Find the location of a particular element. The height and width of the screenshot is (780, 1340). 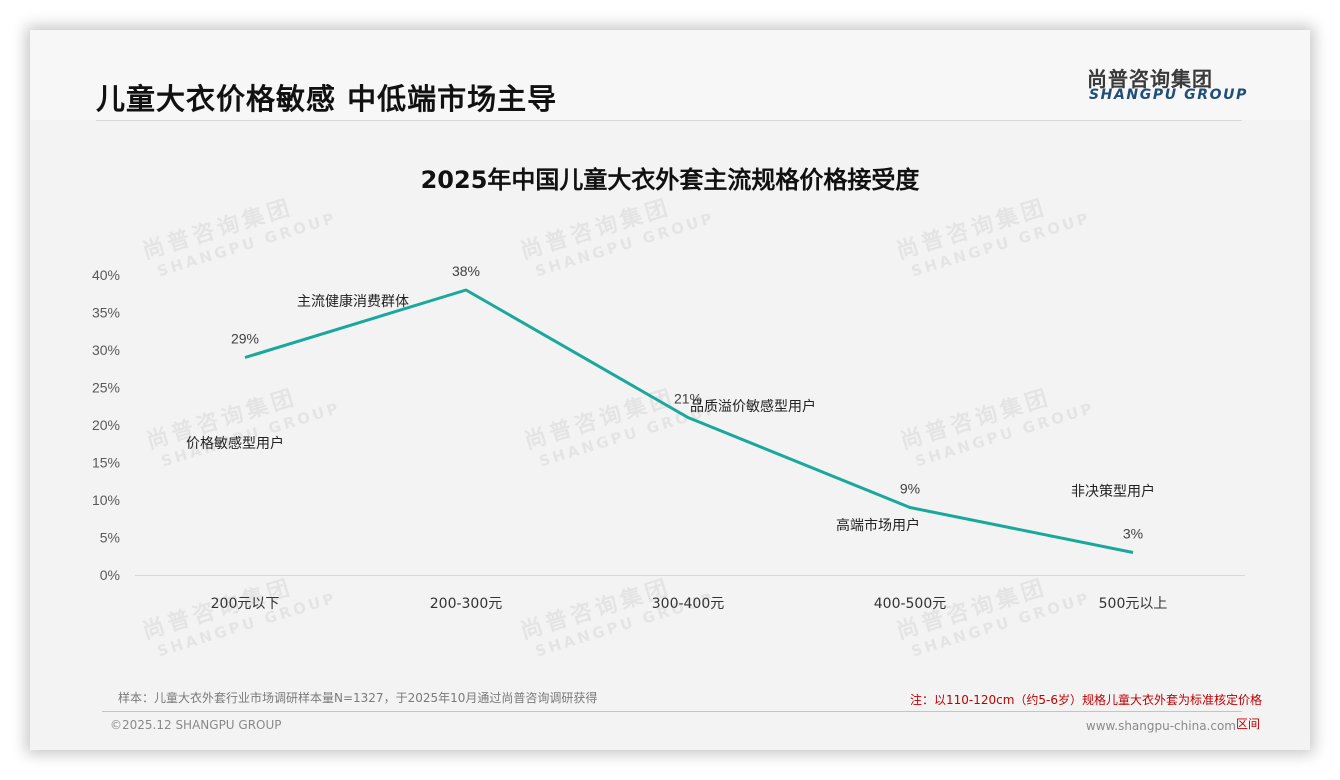

segment-annotation: 非决策型用户 is located at coordinates (1113, 491).